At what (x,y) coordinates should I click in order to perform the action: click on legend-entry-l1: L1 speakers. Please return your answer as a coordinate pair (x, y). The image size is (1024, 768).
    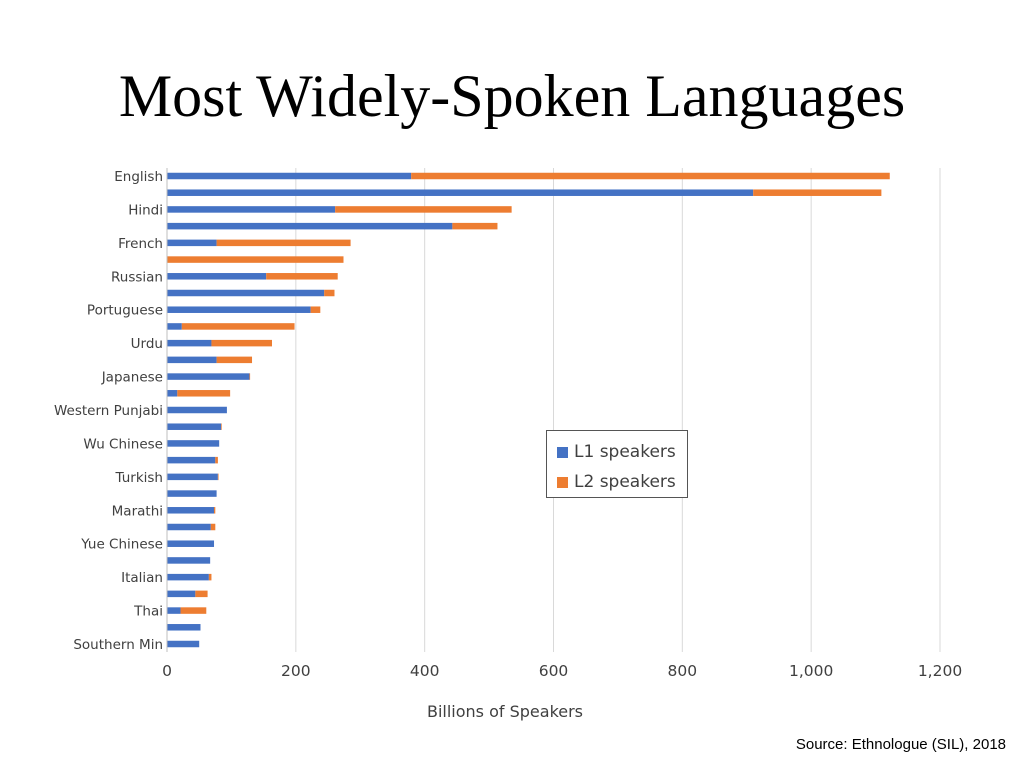
    Looking at the image, I should click on (617, 452).